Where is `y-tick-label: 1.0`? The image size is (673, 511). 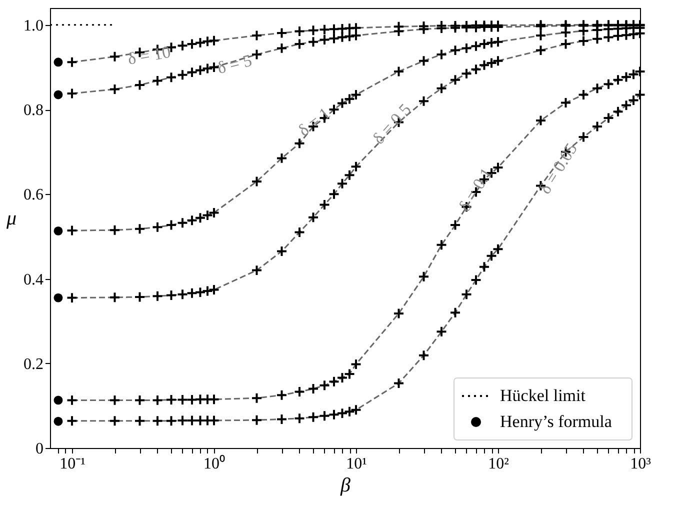 y-tick-label: 1.0 is located at coordinates (34, 25).